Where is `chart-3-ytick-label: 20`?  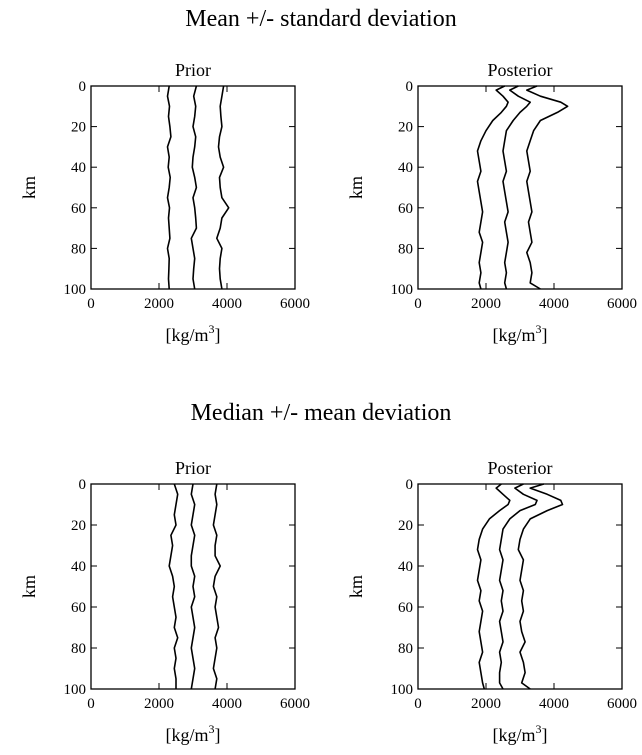 chart-3-ytick-label: 20 is located at coordinates (405, 526).